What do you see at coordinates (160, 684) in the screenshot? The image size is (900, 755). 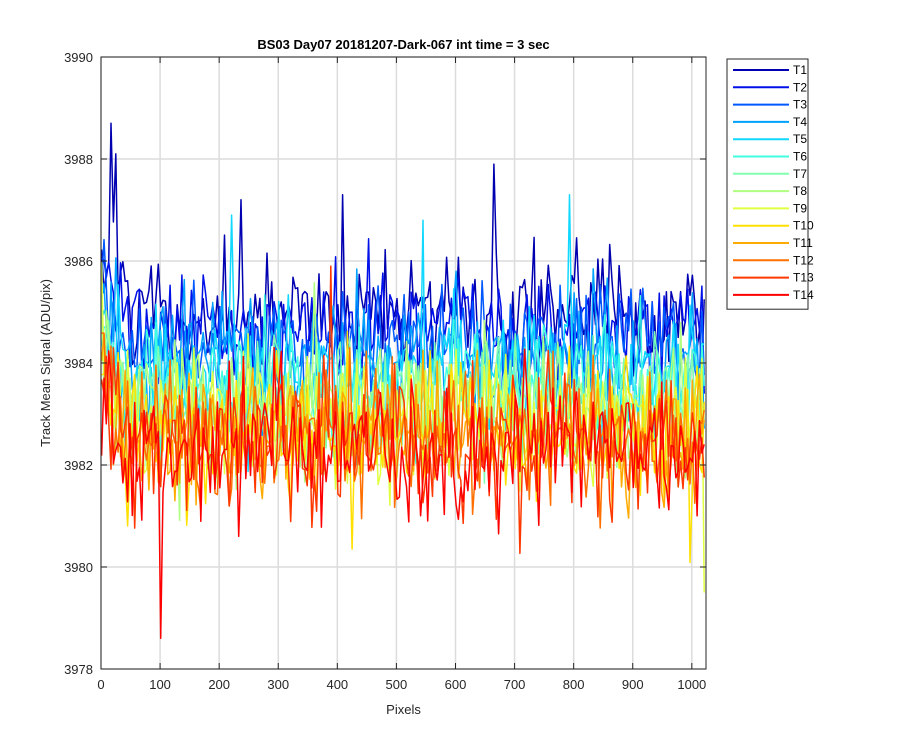 I see `x-tick-label: 100` at bounding box center [160, 684].